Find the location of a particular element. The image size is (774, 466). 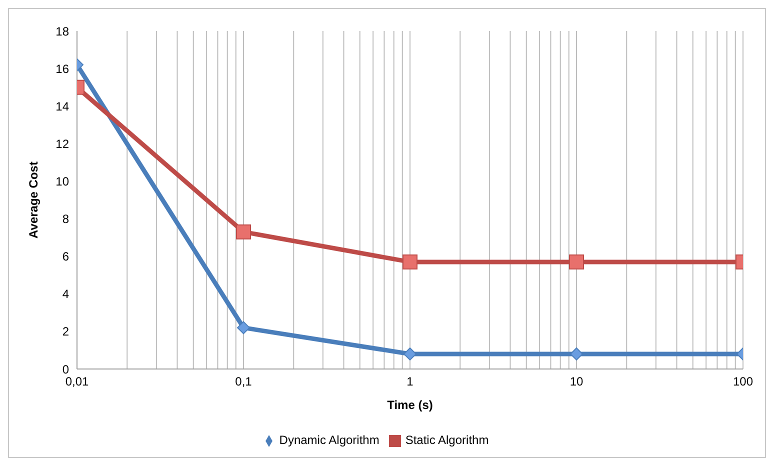

x-tick-label: 100 is located at coordinates (743, 381).